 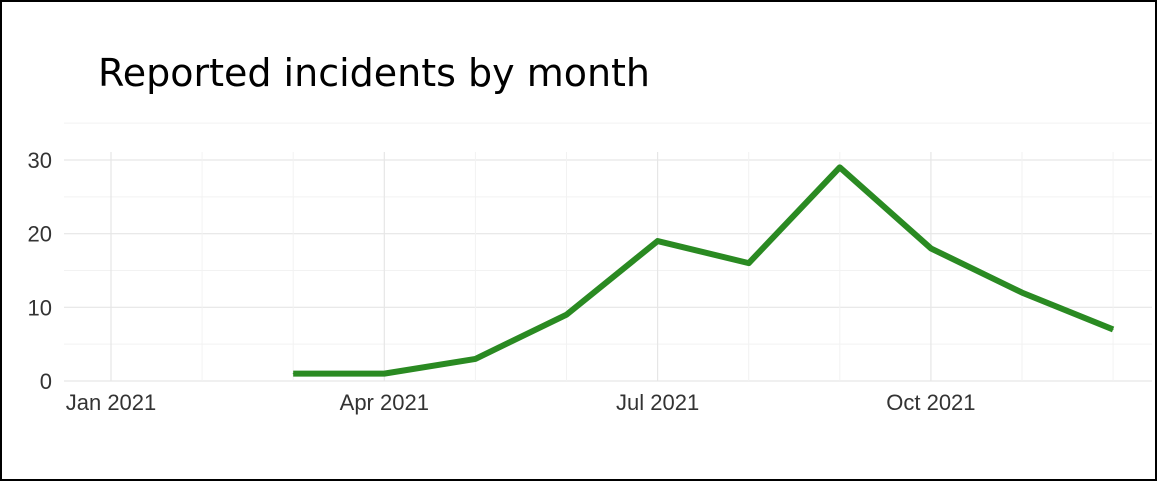 What do you see at coordinates (930, 402) in the screenshot?
I see `x-tick-label: Oct 2021` at bounding box center [930, 402].